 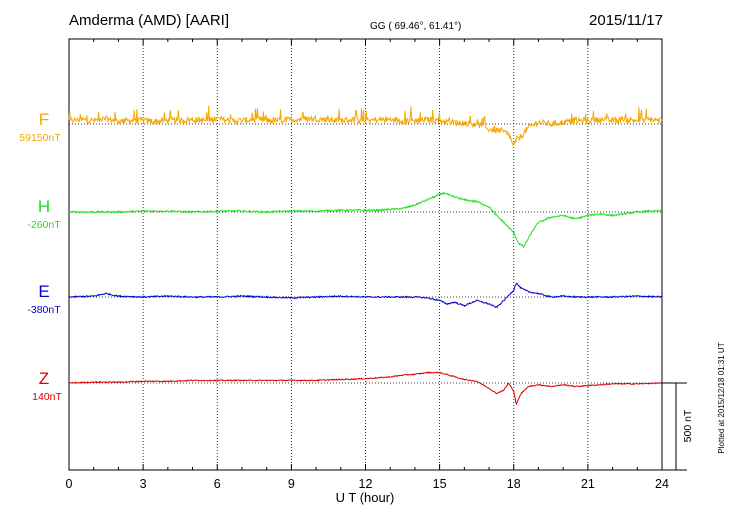 What do you see at coordinates (415, 26) in the screenshot?
I see `station-coords: GG ( 69.46°, 61.41°)` at bounding box center [415, 26].